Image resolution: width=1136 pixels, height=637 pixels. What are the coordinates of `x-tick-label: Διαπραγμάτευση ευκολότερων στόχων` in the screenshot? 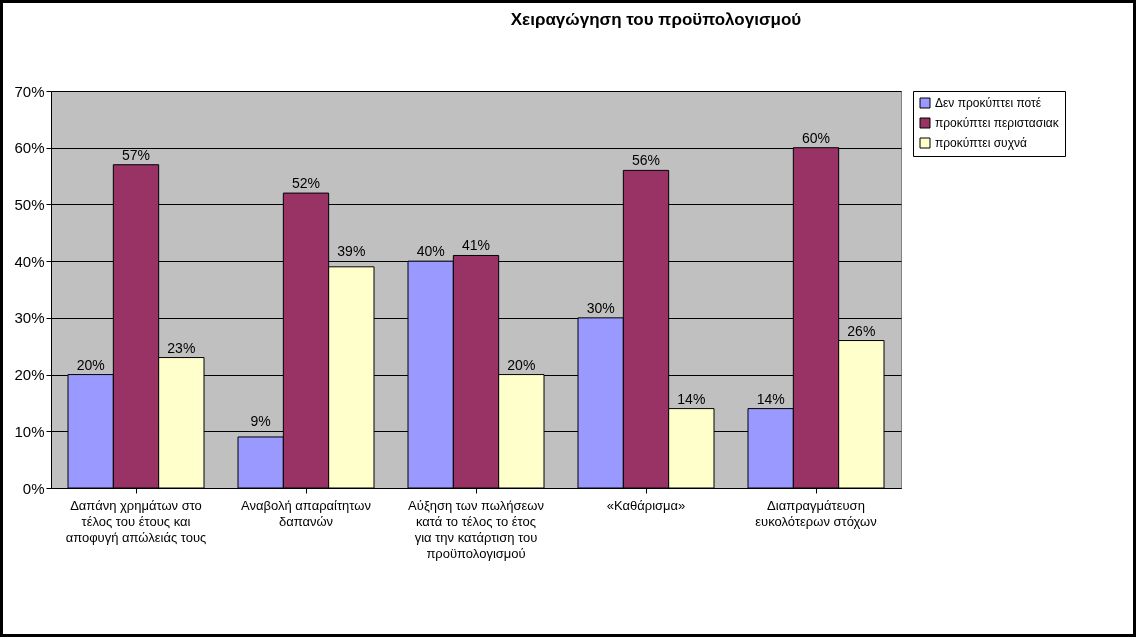 It's located at (816, 513).